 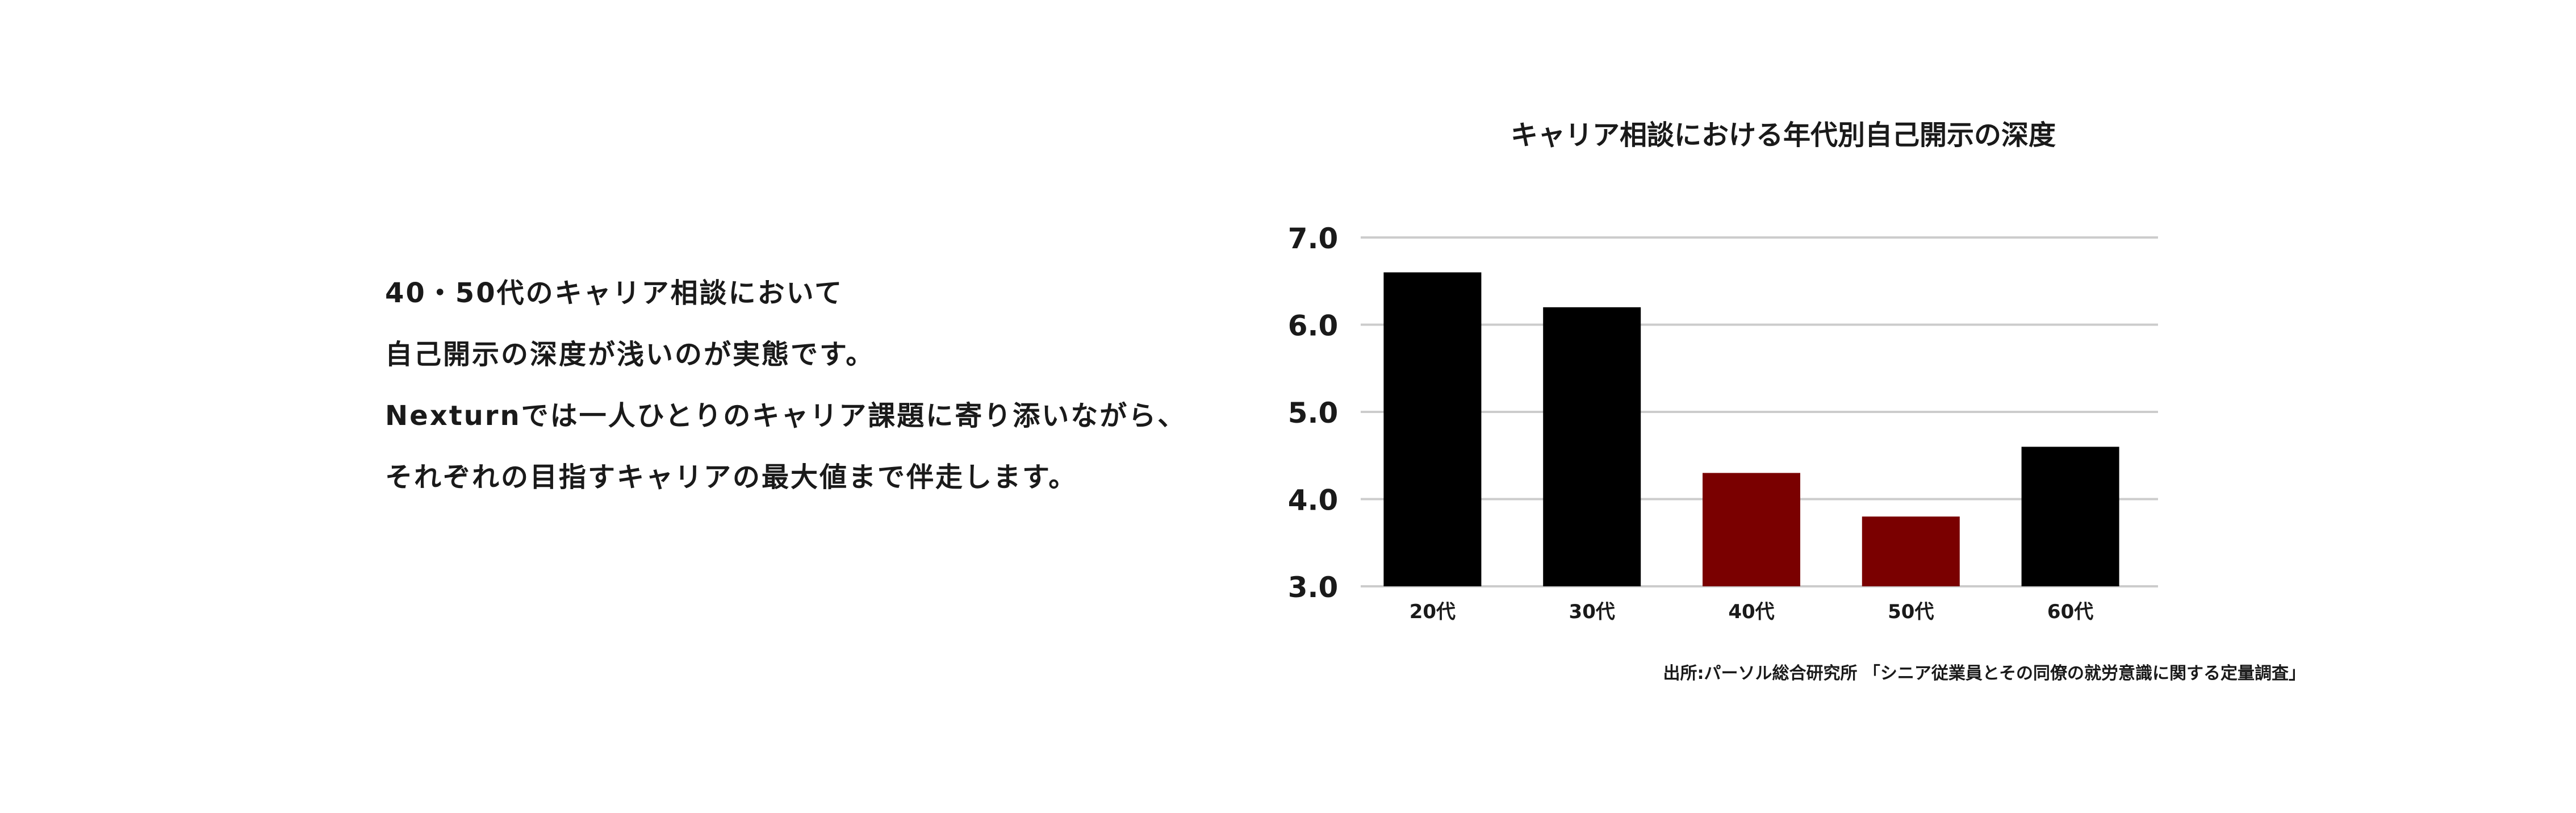 I want to click on description-line-4: それぞれの目指すキャリアの最大値まで伴走します。, so click(x=731, y=477).